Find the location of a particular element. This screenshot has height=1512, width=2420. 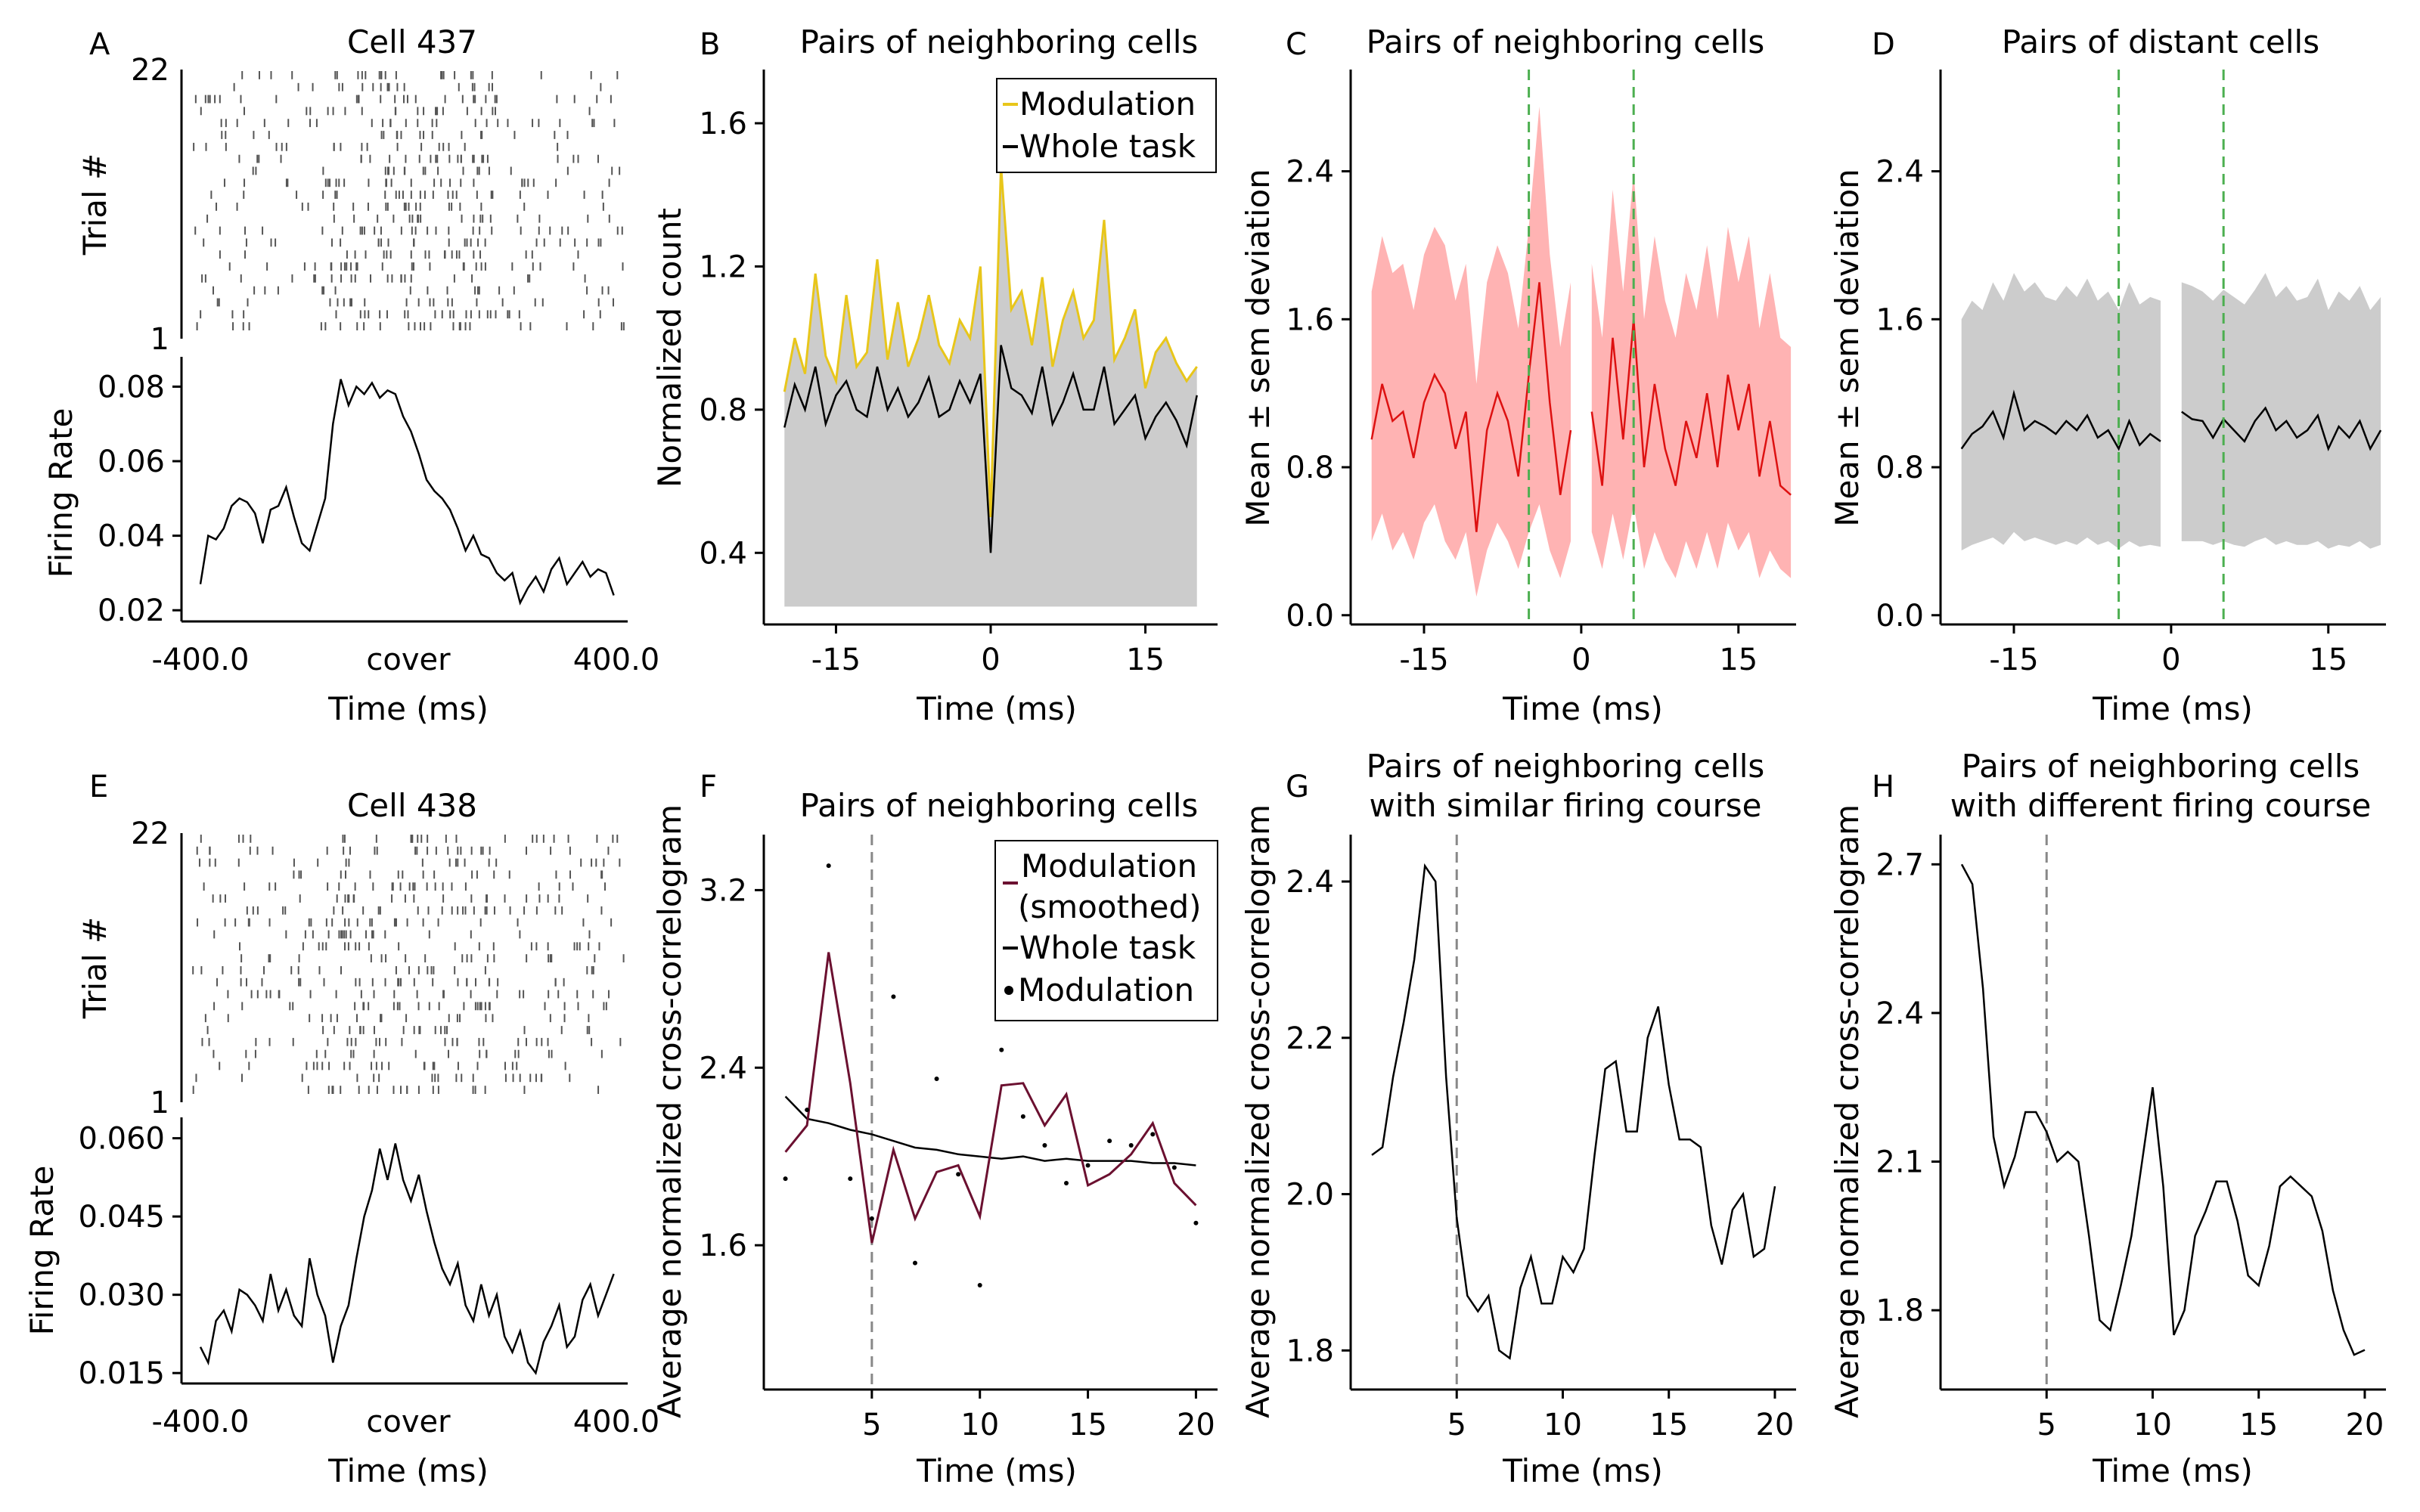

panel-d-title: Pairs of distant cells is located at coordinates (2160, 42).